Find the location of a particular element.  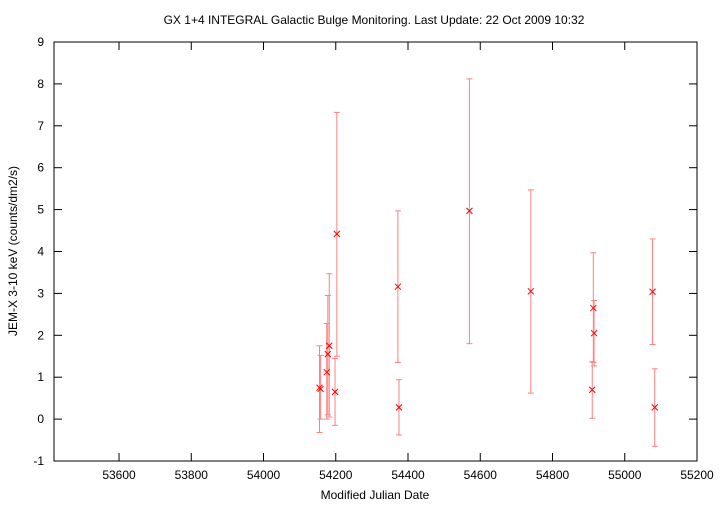

y-tick-label: 6 is located at coordinates (40, 168).